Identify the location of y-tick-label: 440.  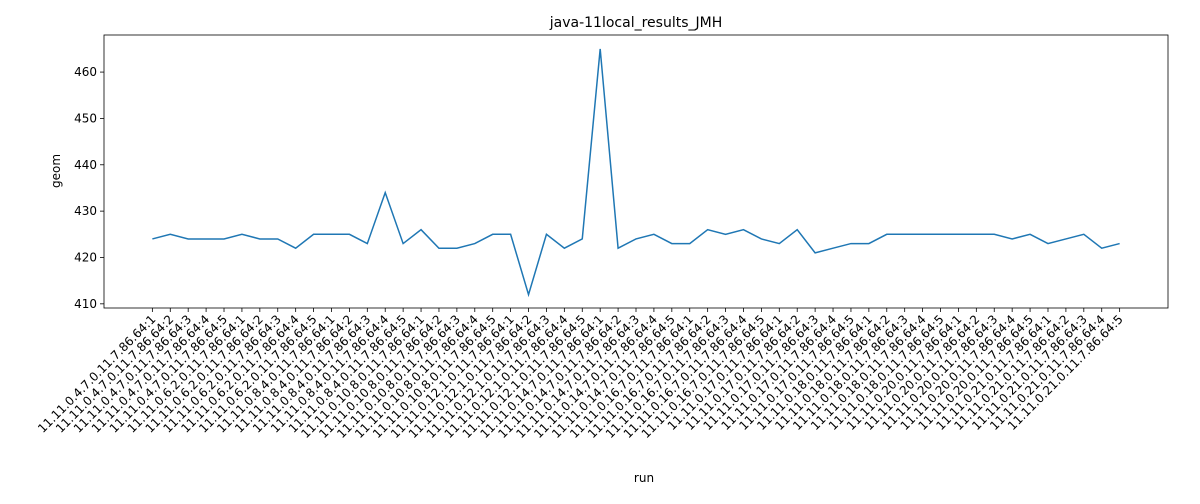
(85, 165).